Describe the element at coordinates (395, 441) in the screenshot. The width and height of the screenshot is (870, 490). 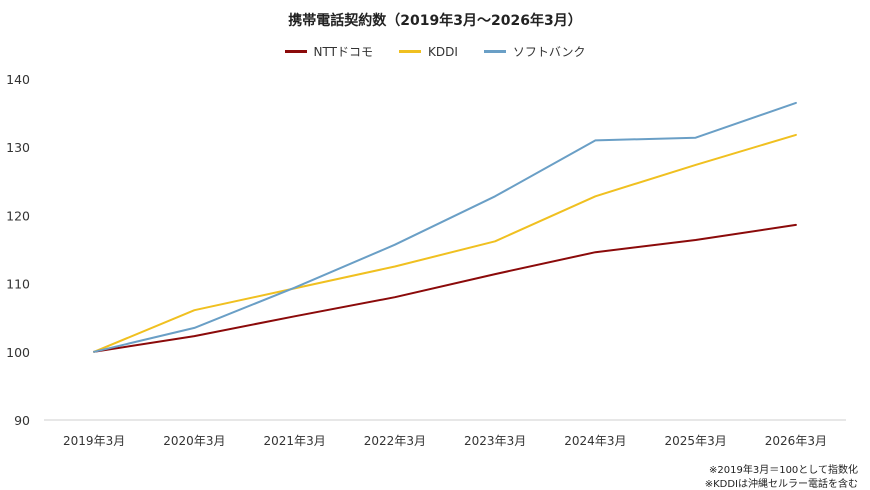
I see `x-tick-label: 2022年3月` at that location.